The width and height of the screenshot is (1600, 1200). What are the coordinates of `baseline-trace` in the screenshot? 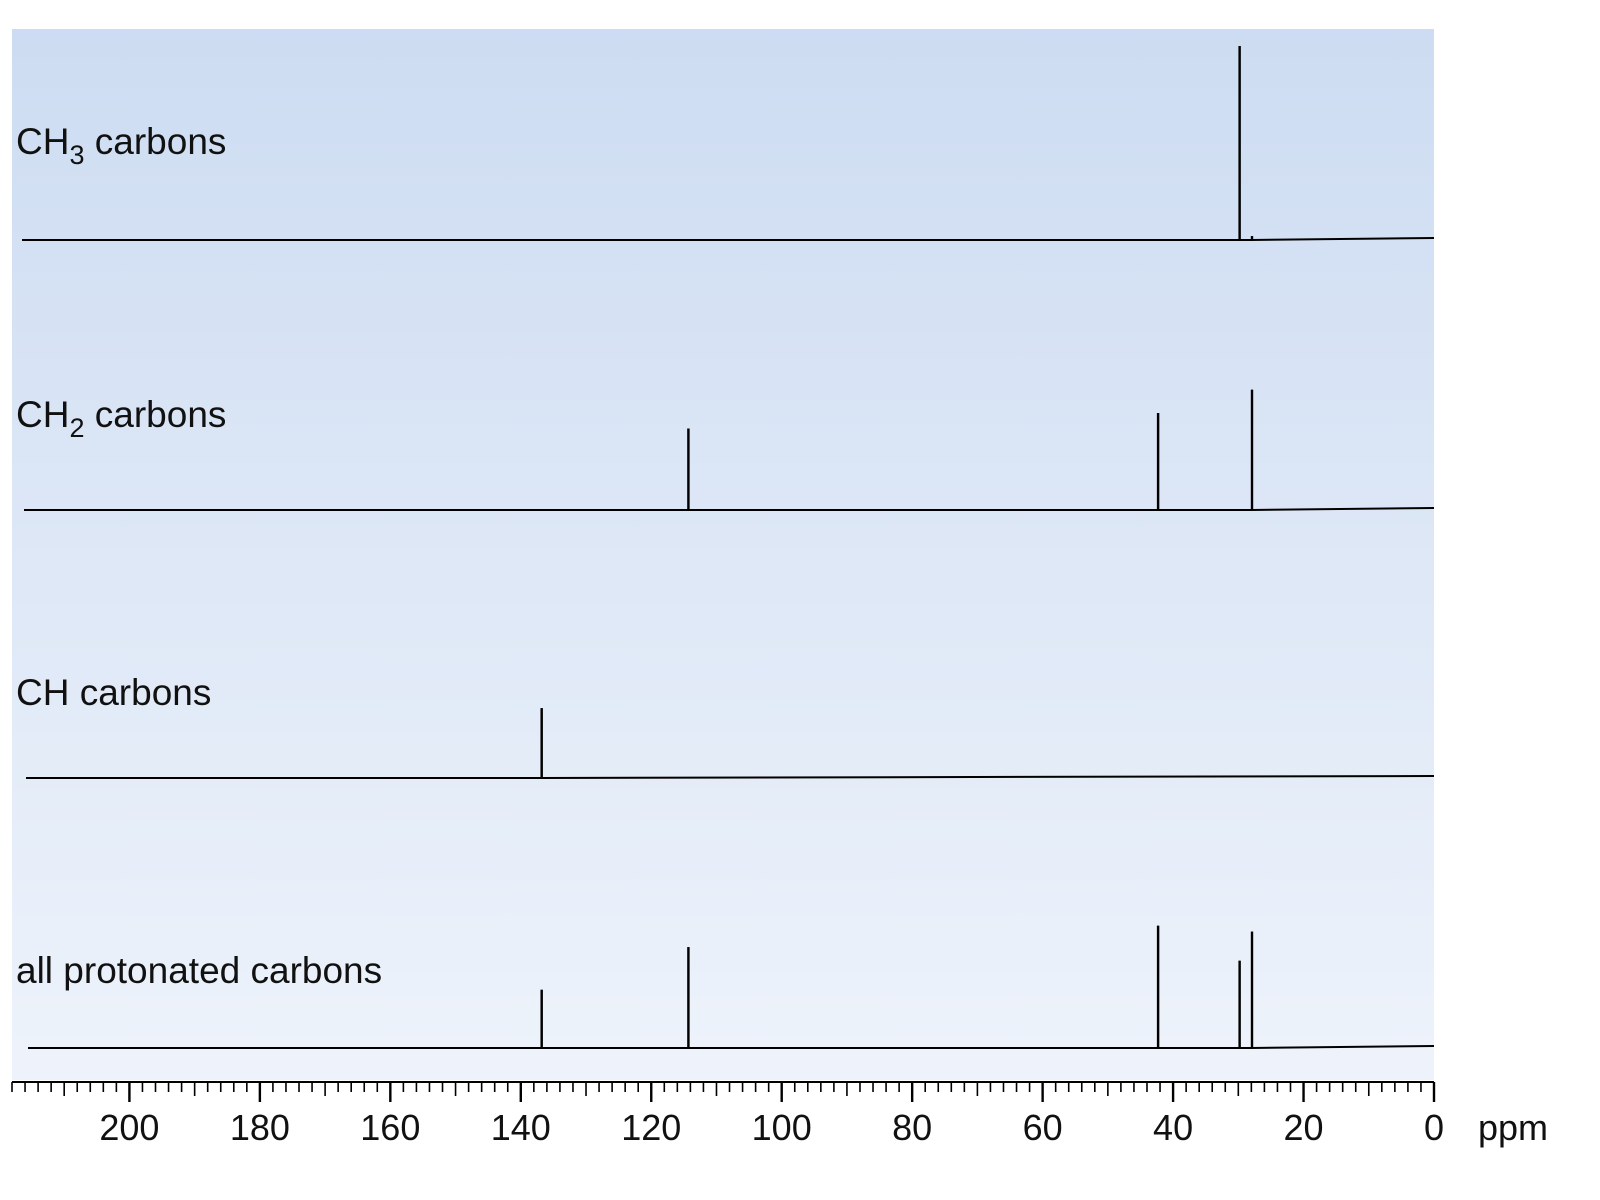 It's located at (730, 744).